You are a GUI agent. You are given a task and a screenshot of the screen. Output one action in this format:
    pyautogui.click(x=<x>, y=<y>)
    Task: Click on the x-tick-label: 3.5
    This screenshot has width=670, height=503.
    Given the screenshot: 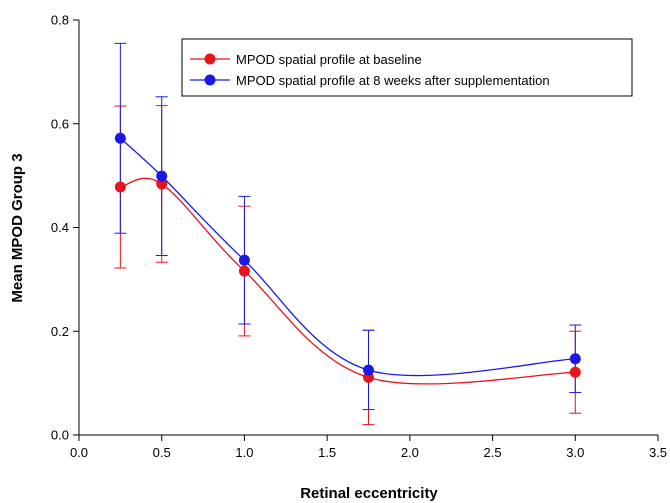 What is the action you would take?
    pyautogui.click(x=658, y=452)
    